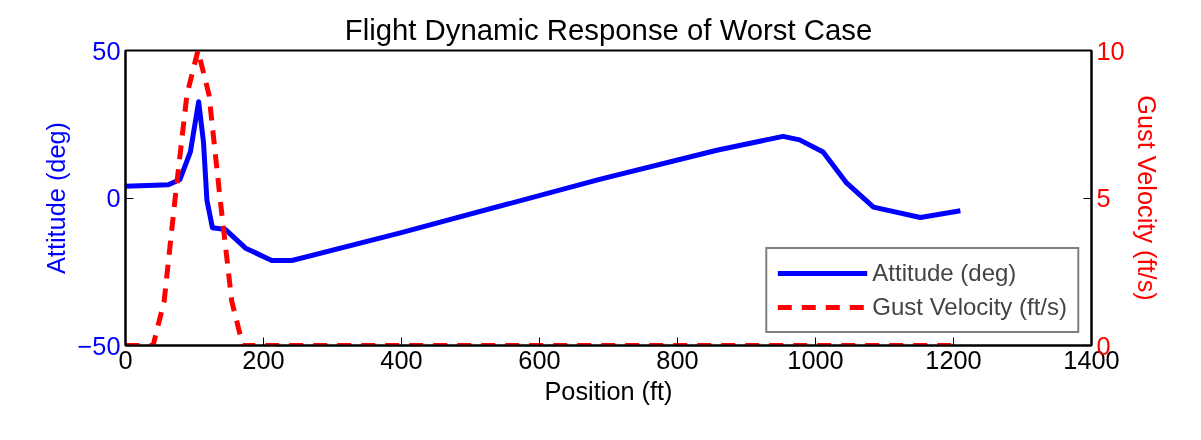 The height and width of the screenshot is (440, 1201). Describe the element at coordinates (113, 198) in the screenshot. I see `y-tick-label: 0` at that location.